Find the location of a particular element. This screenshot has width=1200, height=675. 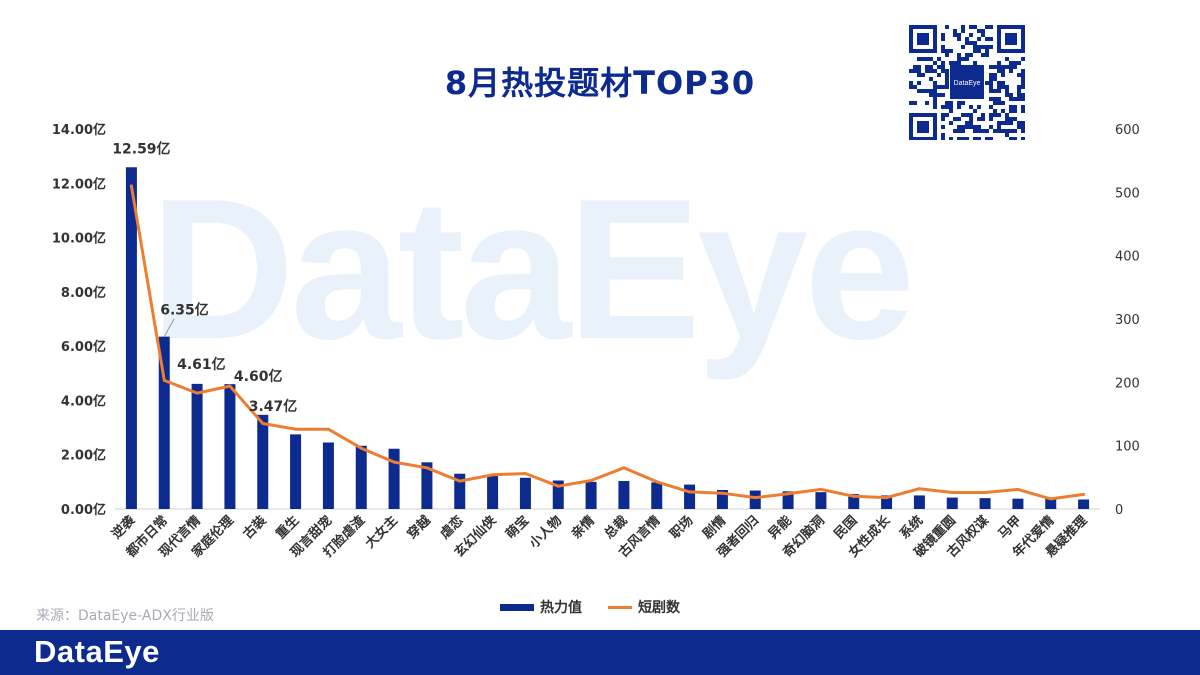

qr-finder is located at coordinates (1011, 39).